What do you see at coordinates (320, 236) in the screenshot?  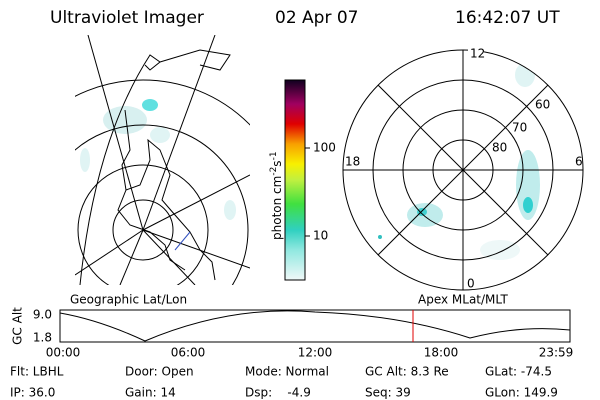 I see `colorbar-tick-label: 10` at bounding box center [320, 236].